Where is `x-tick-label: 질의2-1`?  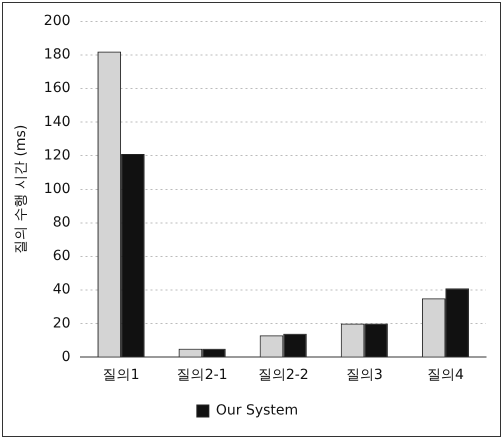 x-tick-label: 질의2-1 is located at coordinates (202, 375).